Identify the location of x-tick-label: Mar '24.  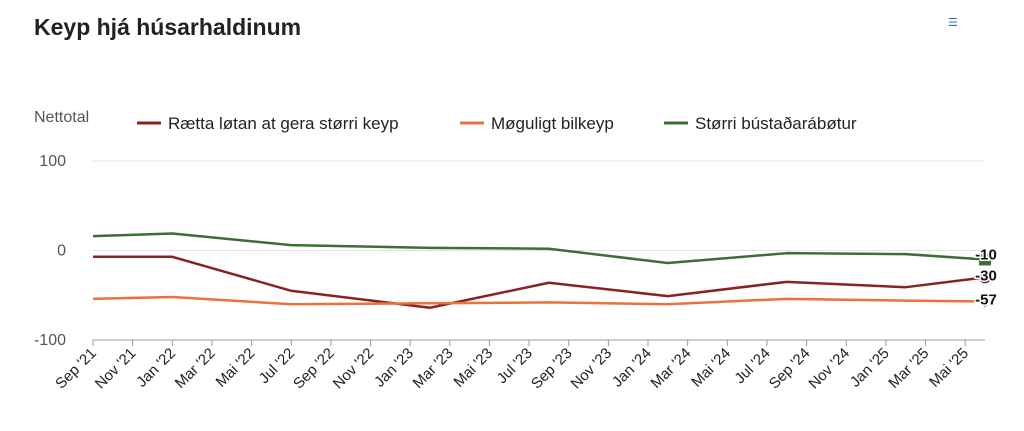
(670, 368).